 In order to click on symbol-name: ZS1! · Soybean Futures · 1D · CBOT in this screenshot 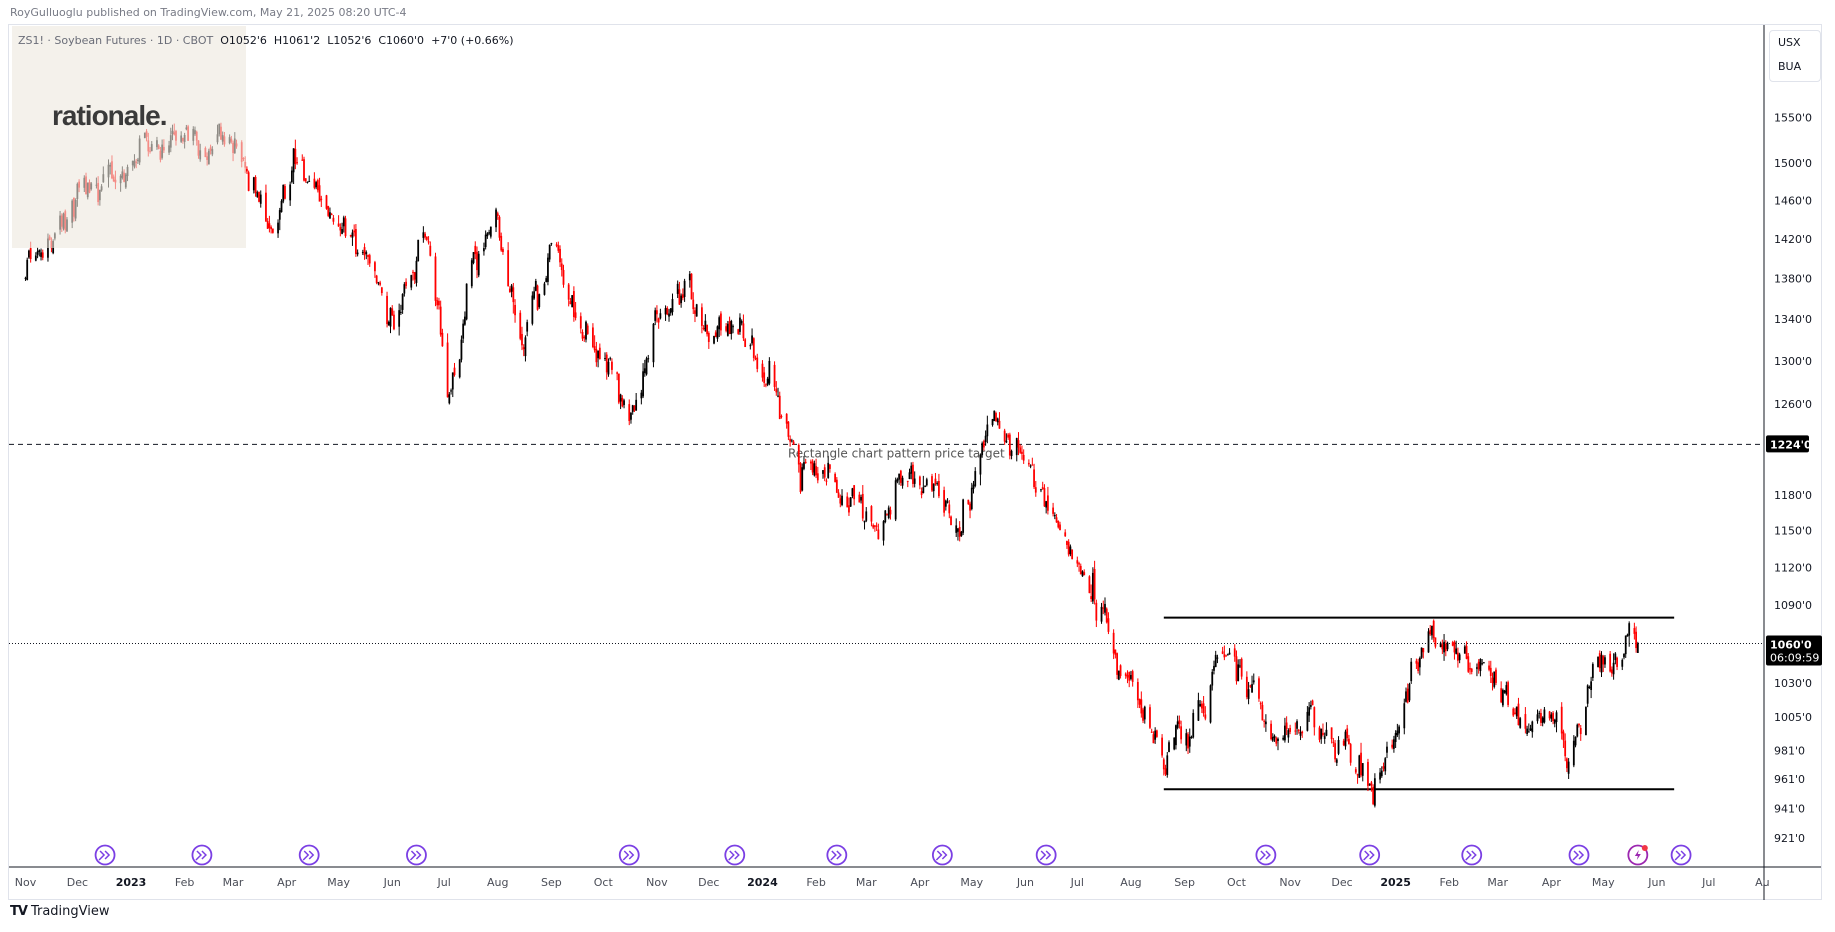, I will do `click(116, 40)`.